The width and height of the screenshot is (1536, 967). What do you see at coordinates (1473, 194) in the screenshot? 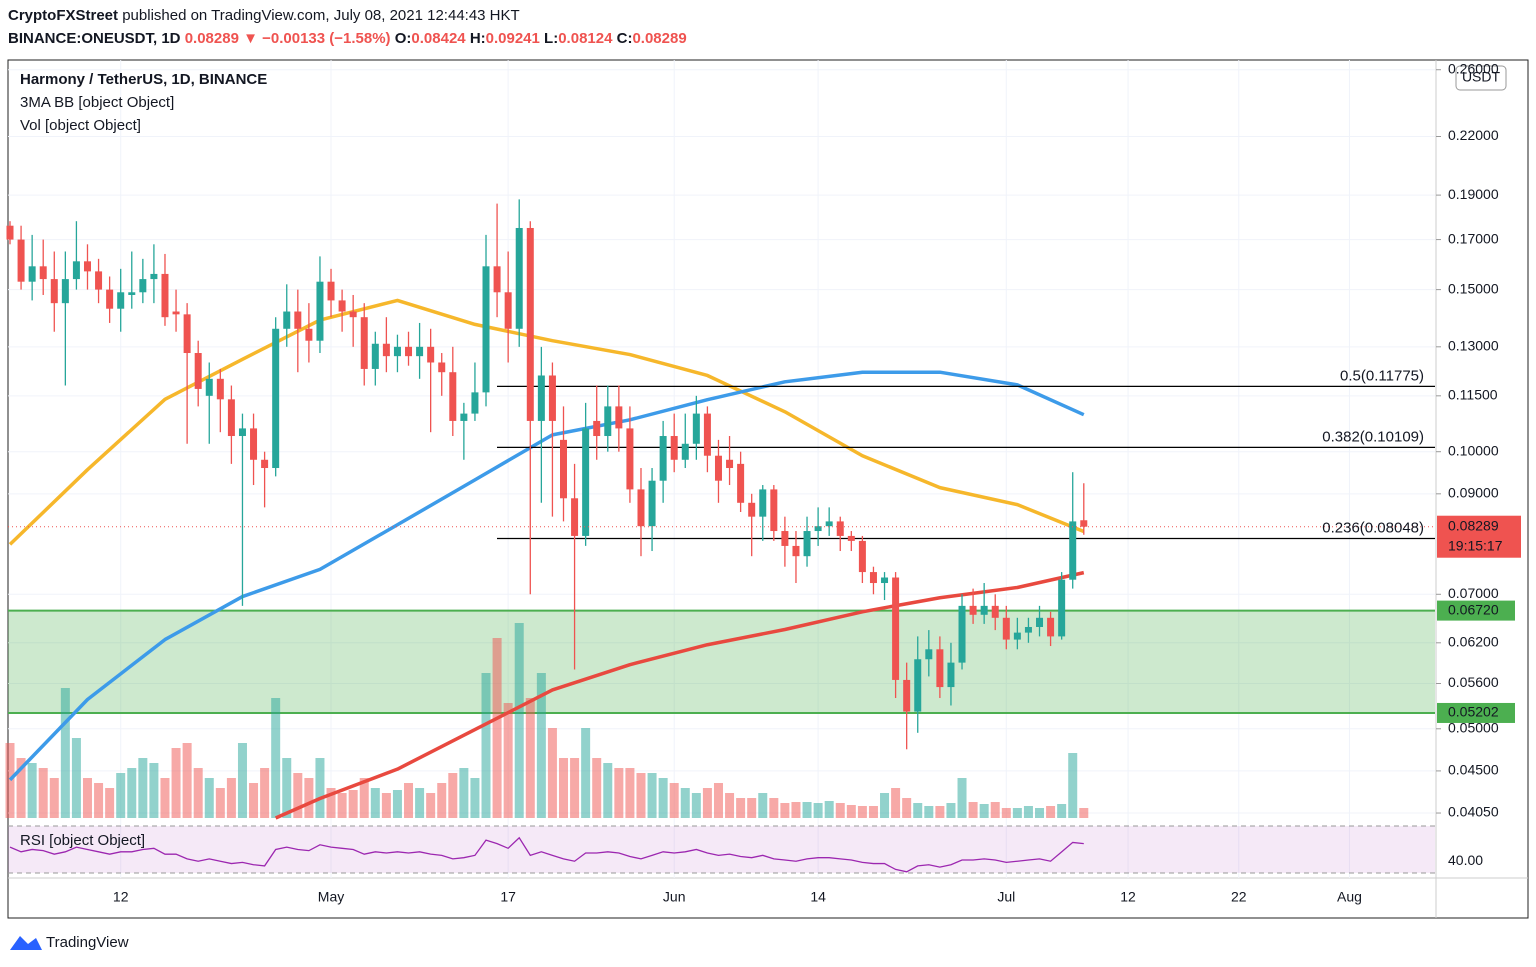
I see `y-tick-label: 0.19000` at bounding box center [1473, 194].